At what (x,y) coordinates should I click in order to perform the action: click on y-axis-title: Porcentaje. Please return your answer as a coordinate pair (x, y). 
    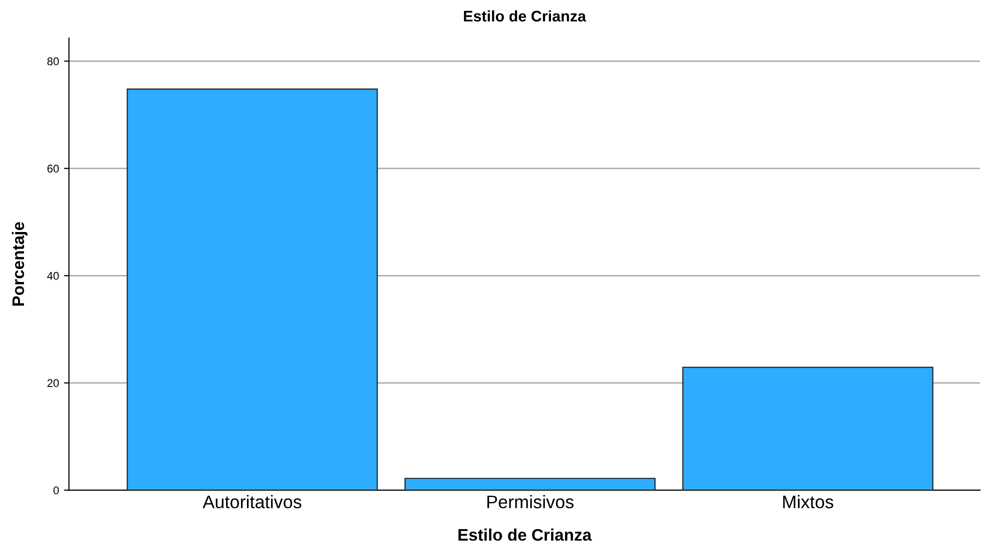
    Looking at the image, I should click on (20, 264).